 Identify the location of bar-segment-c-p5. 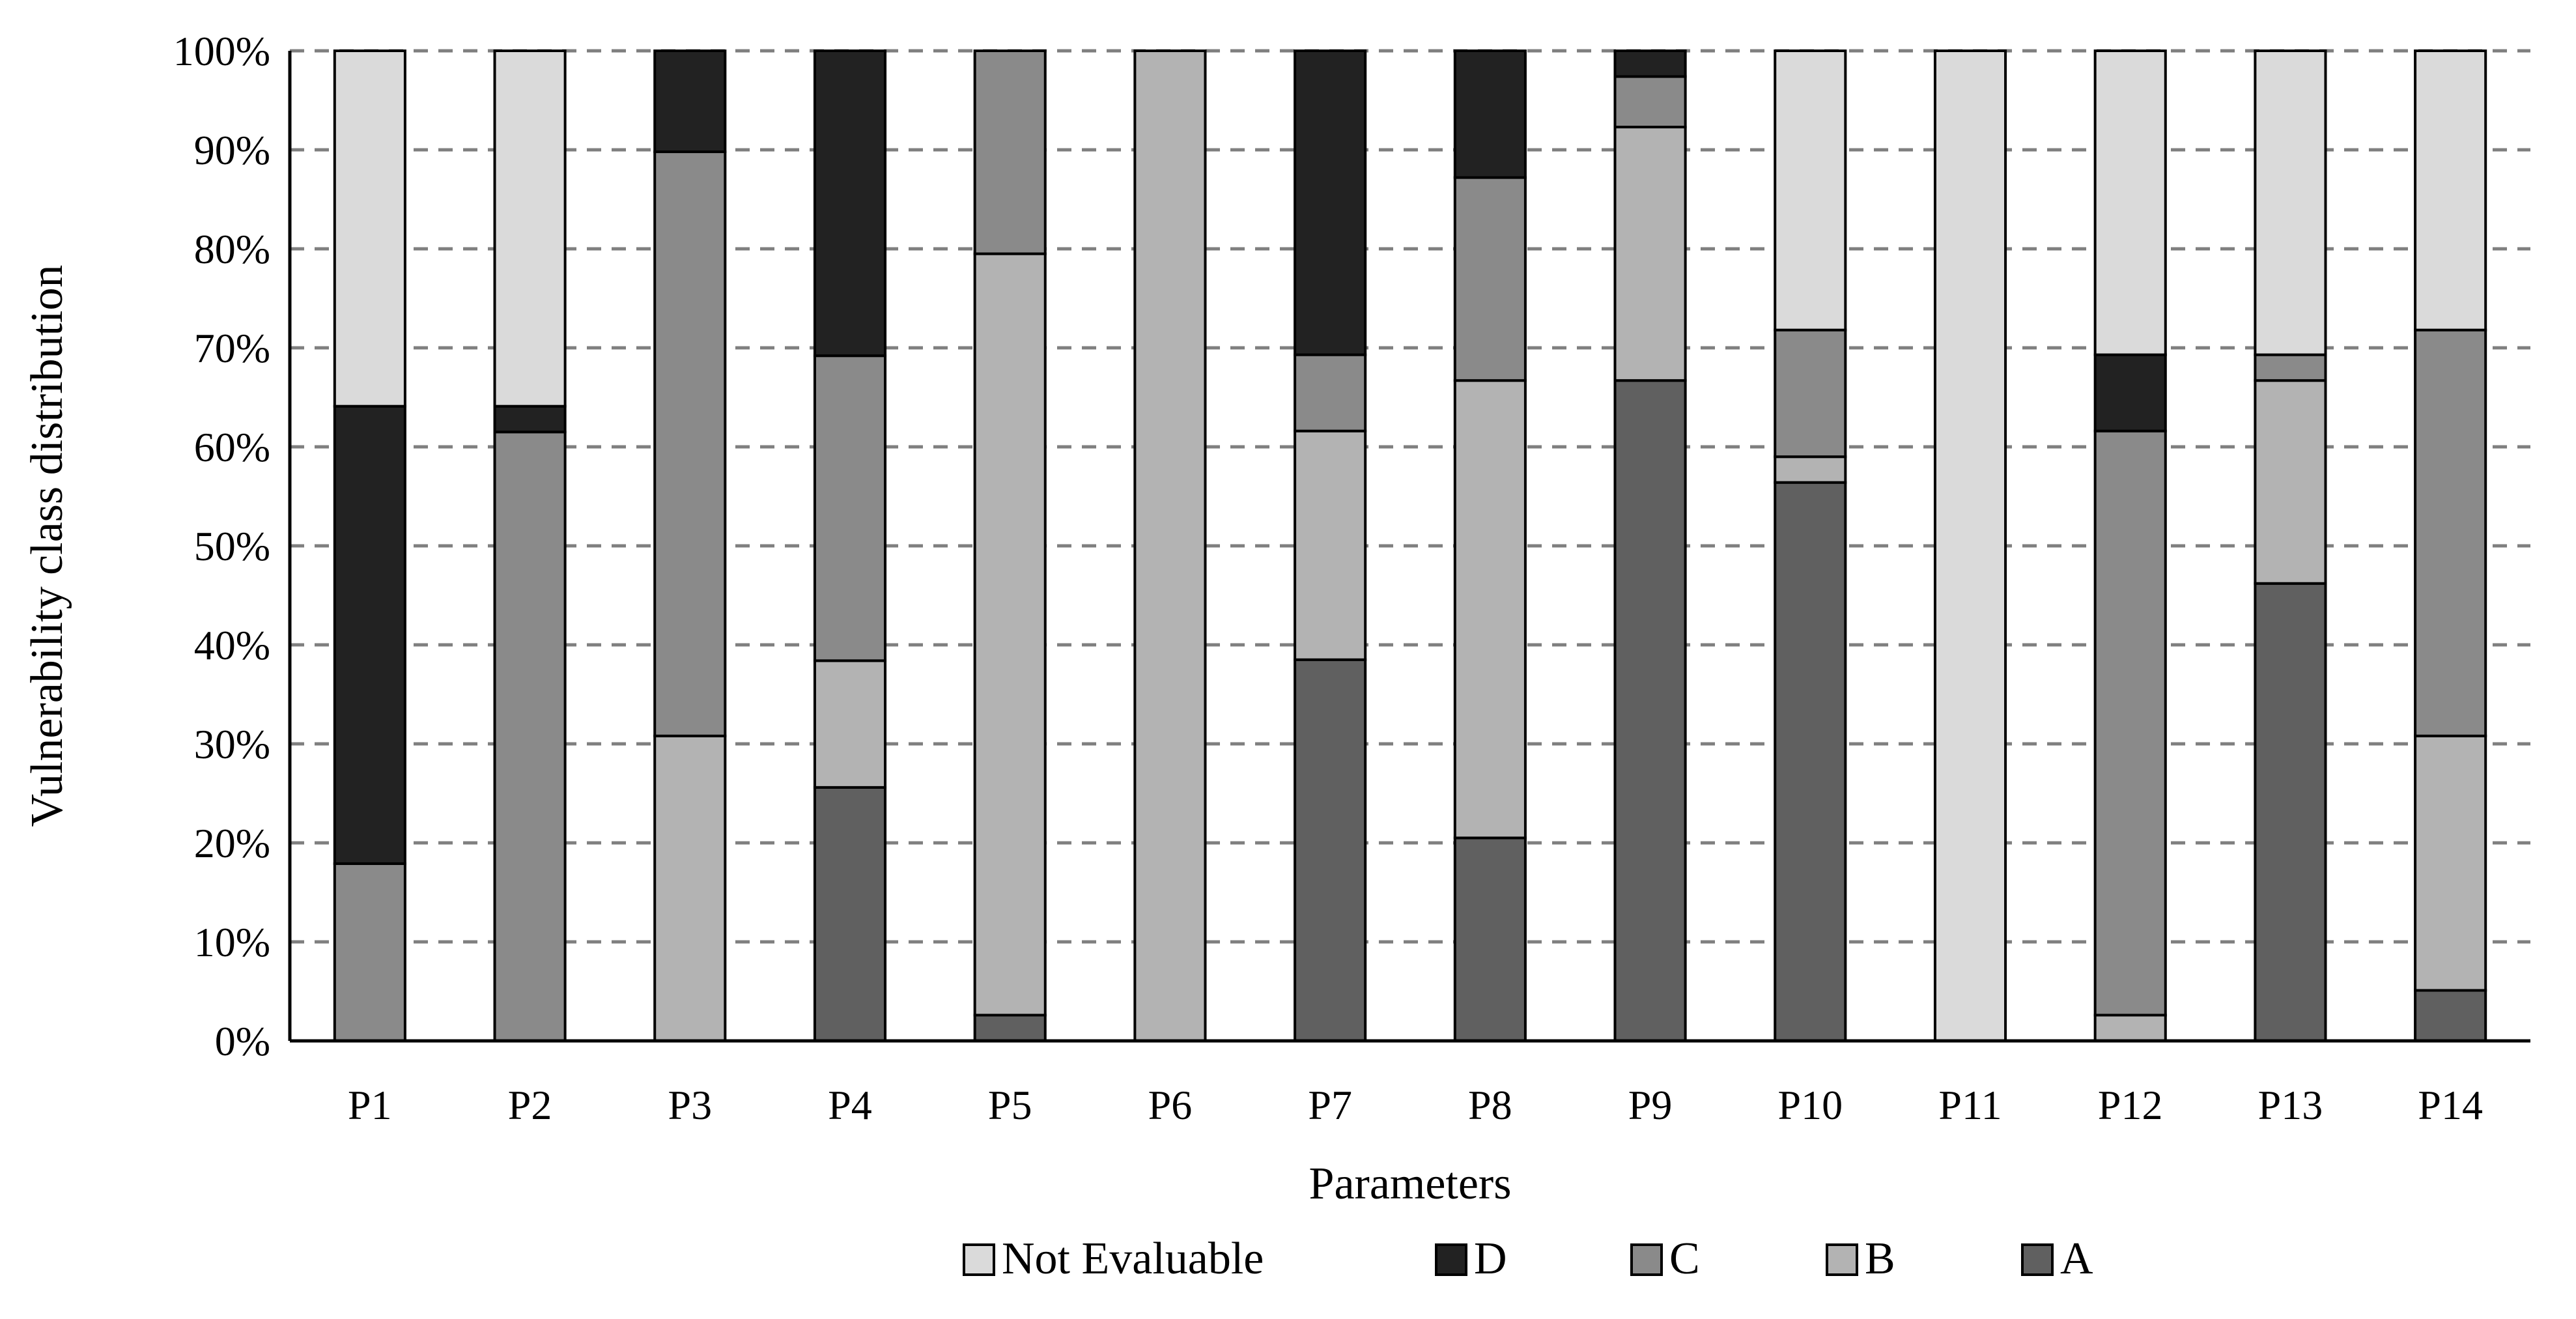
(1010, 153).